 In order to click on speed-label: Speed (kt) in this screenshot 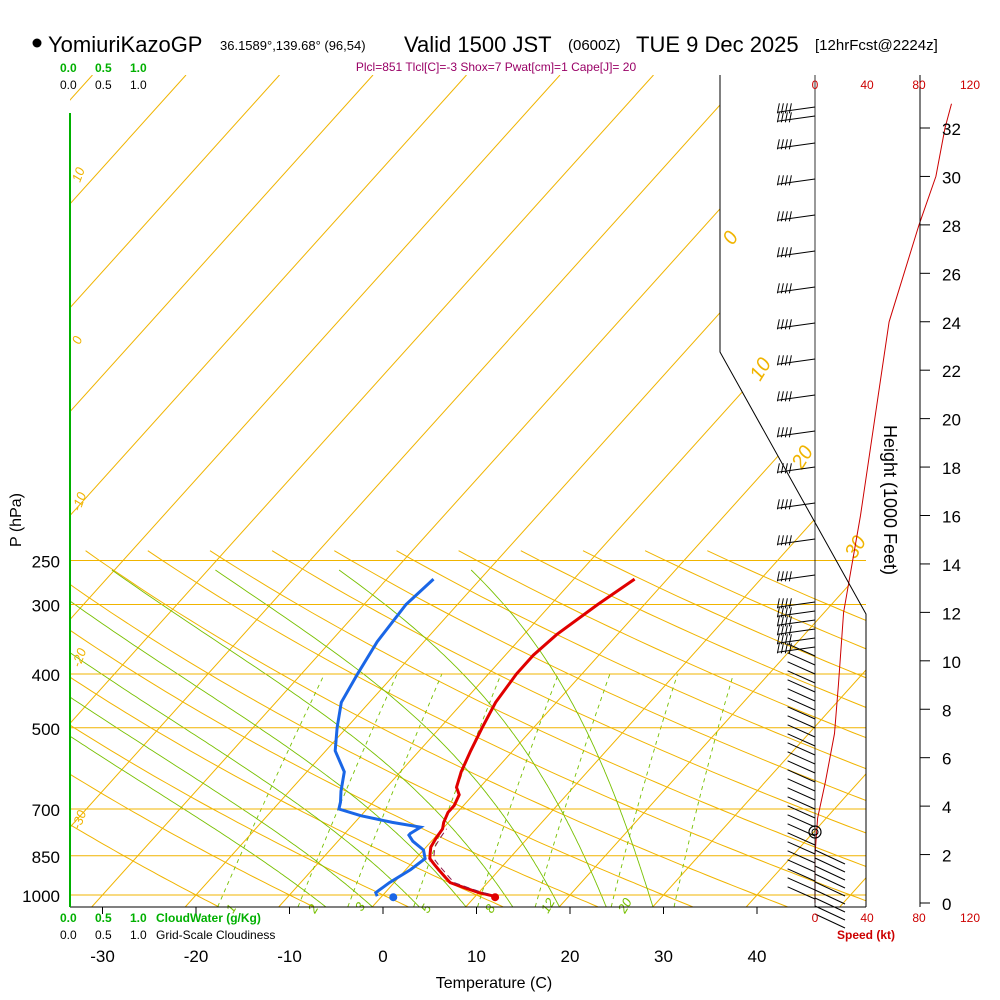, I will do `click(866, 935)`.